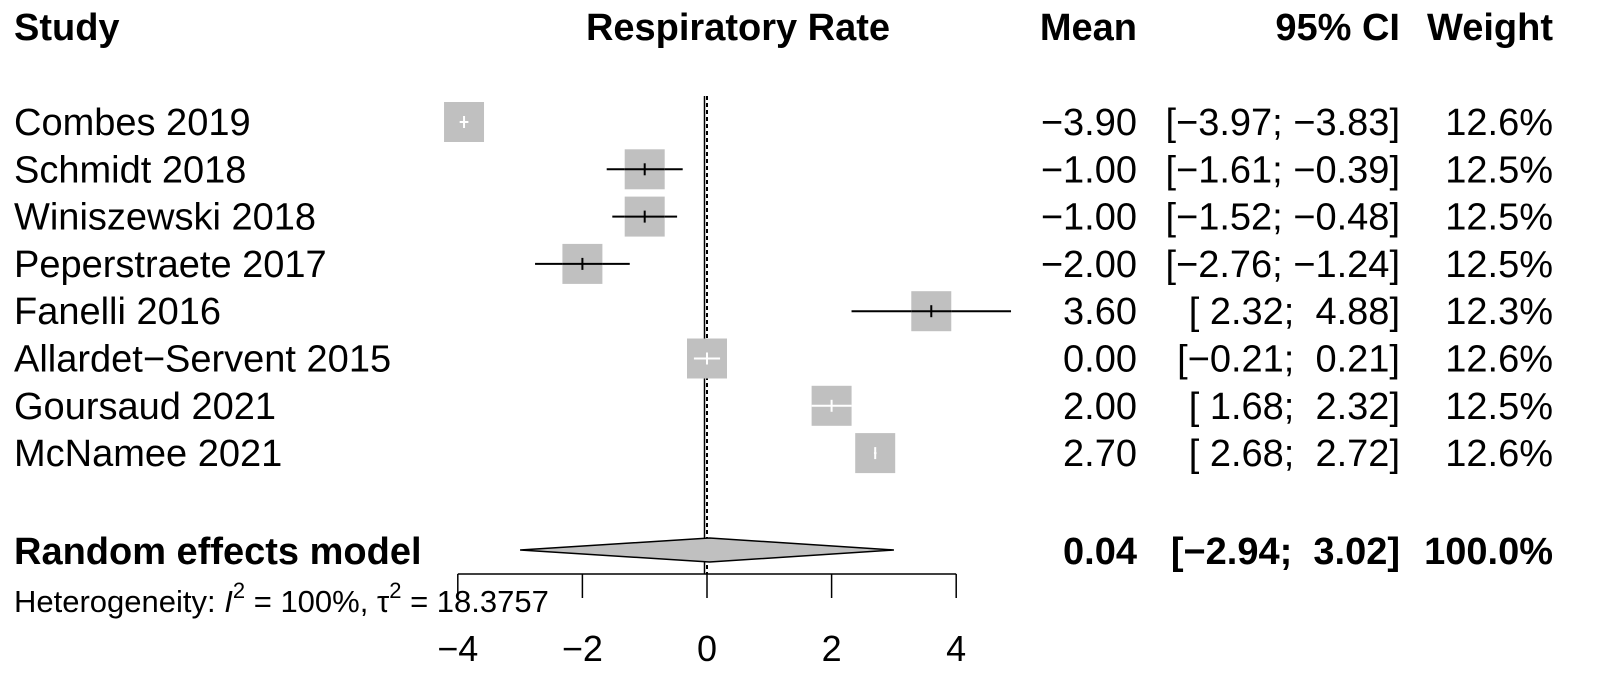  I want to click on study-name: Winiszewski 2018, so click(165, 218).